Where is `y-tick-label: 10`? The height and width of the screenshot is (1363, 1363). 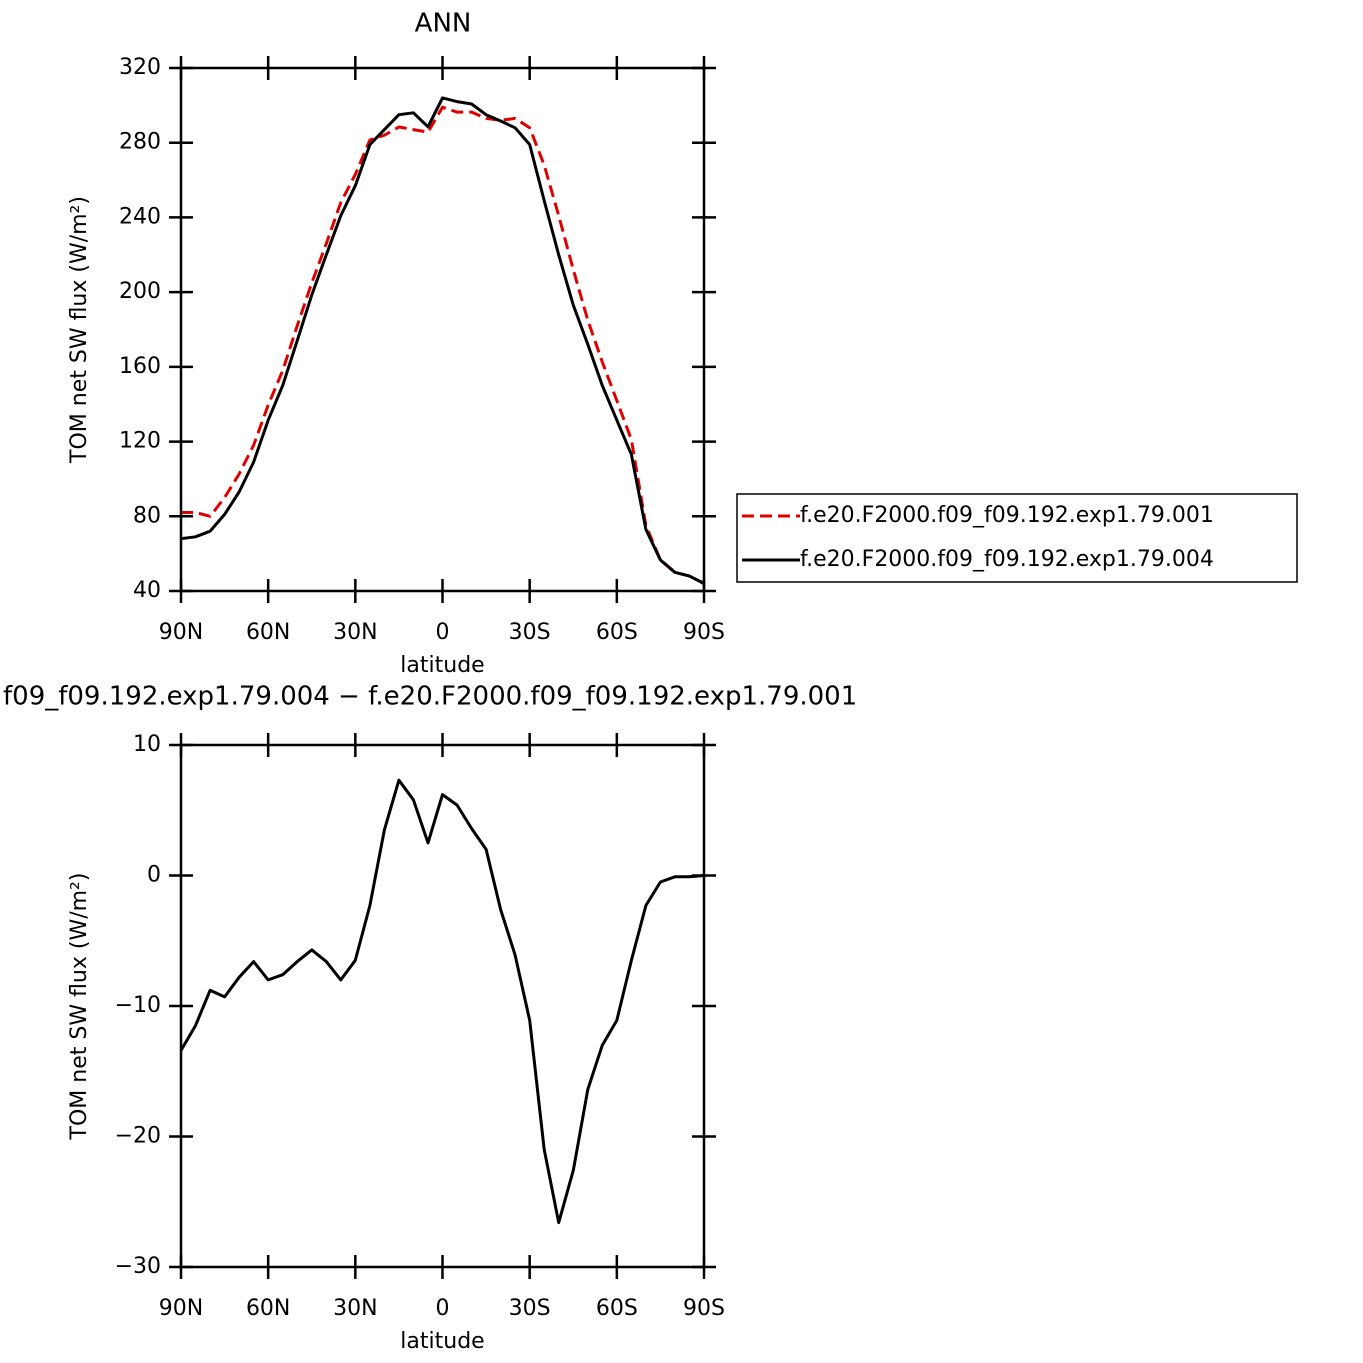
y-tick-label: 10 is located at coordinates (147, 744).